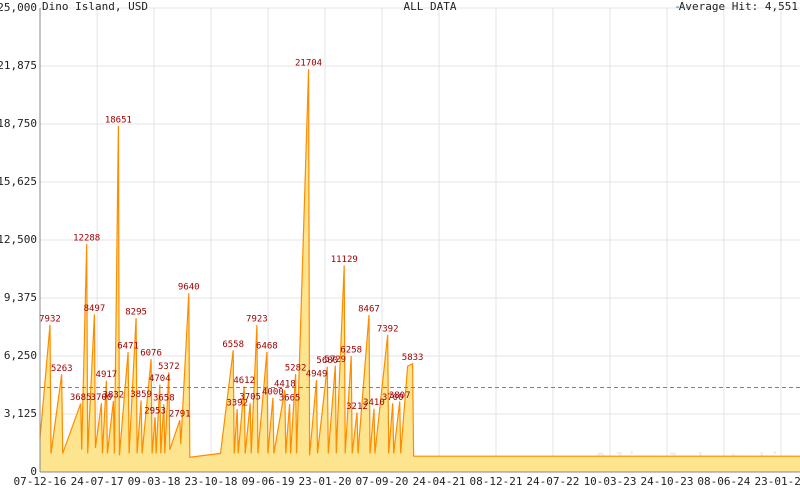 This screenshot has width=800, height=490. I want to click on value-label: 3807, so click(400, 396).